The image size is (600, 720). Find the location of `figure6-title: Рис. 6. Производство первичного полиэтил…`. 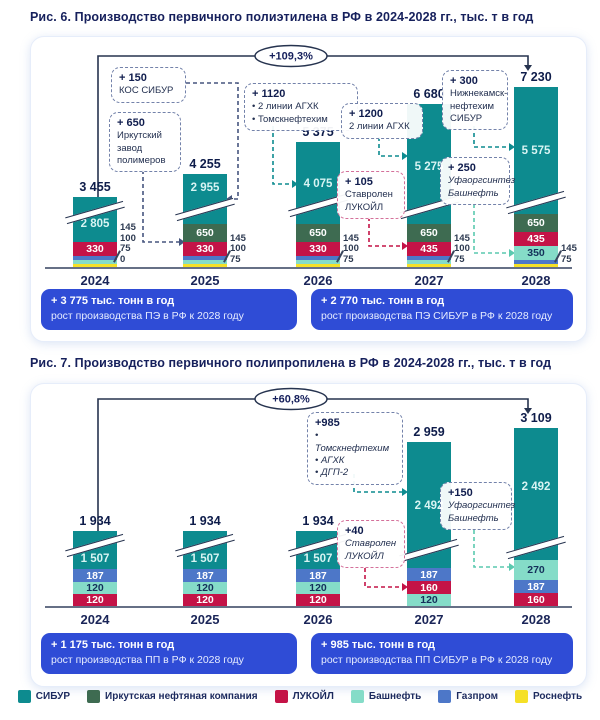

figure6-title: Рис. 6. Производство первичного полиэтил… is located at coordinates (282, 17).